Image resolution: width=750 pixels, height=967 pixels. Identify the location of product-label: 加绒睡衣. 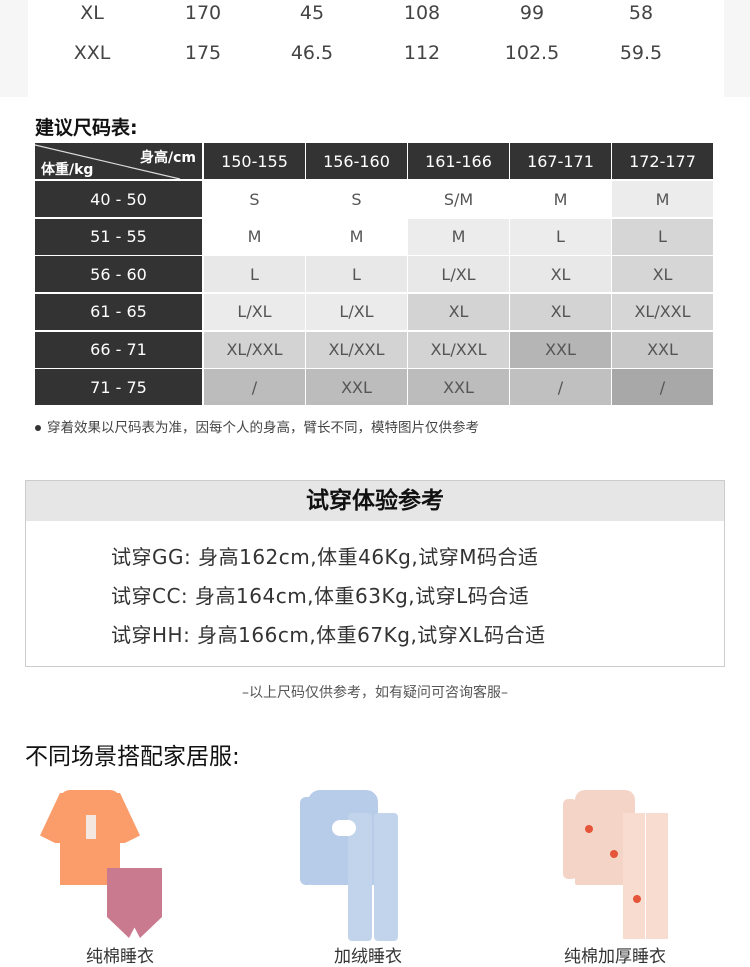
(368, 957).